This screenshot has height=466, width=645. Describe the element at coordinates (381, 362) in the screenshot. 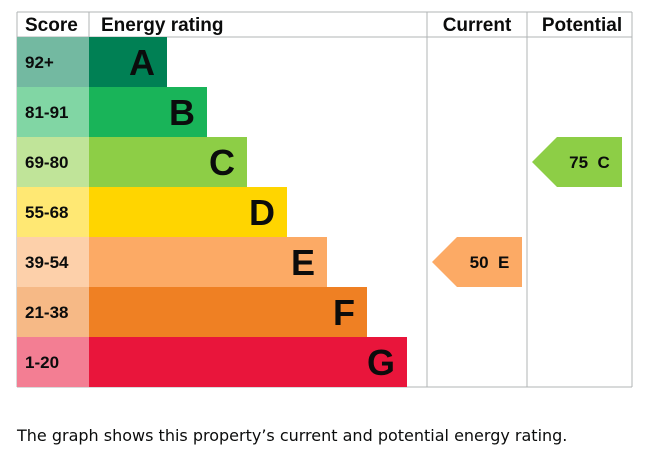

I see `band-letter-g: G` at that location.